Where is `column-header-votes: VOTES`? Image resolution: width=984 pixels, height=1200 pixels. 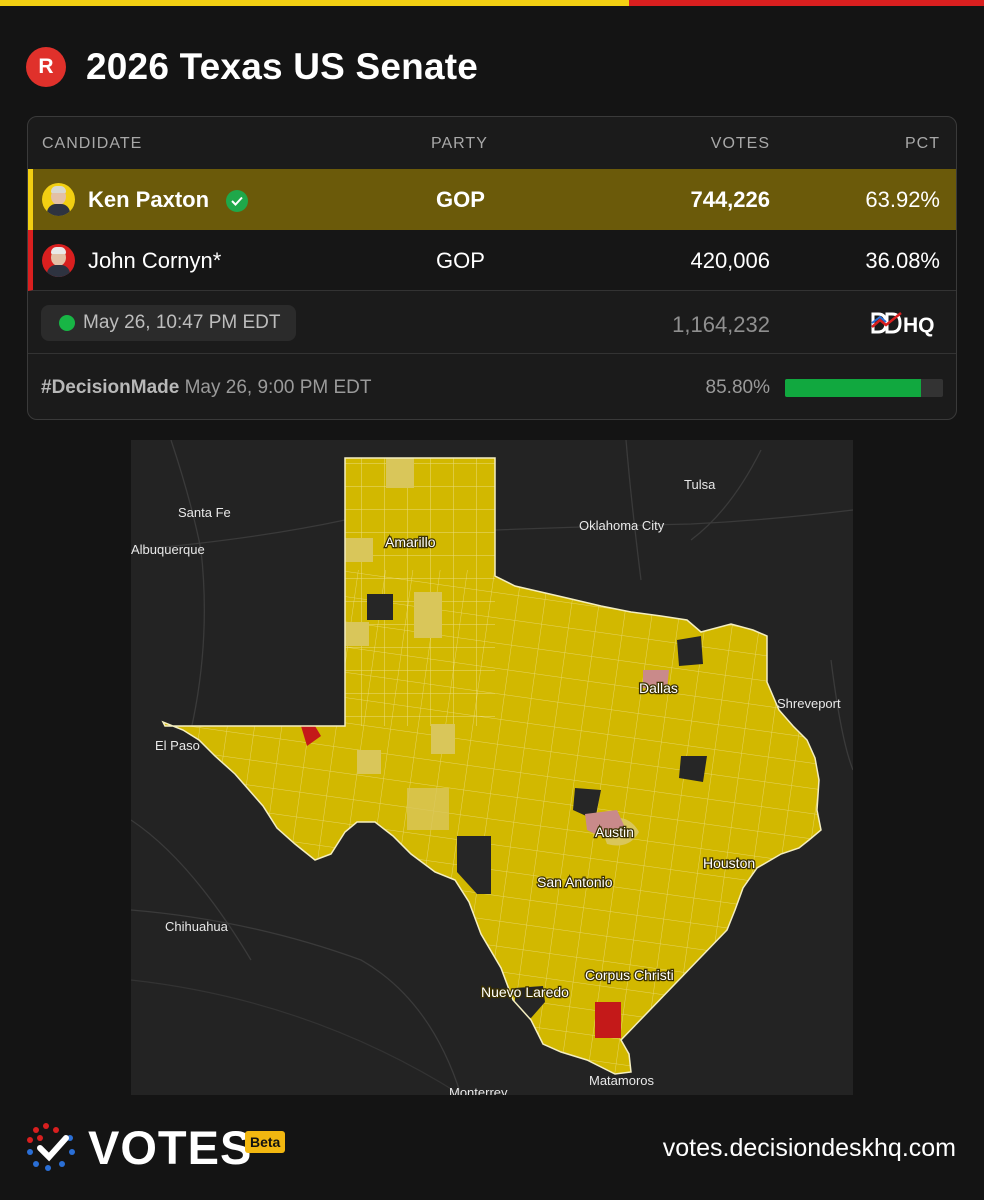 column-header-votes: VOTES is located at coordinates (740, 143).